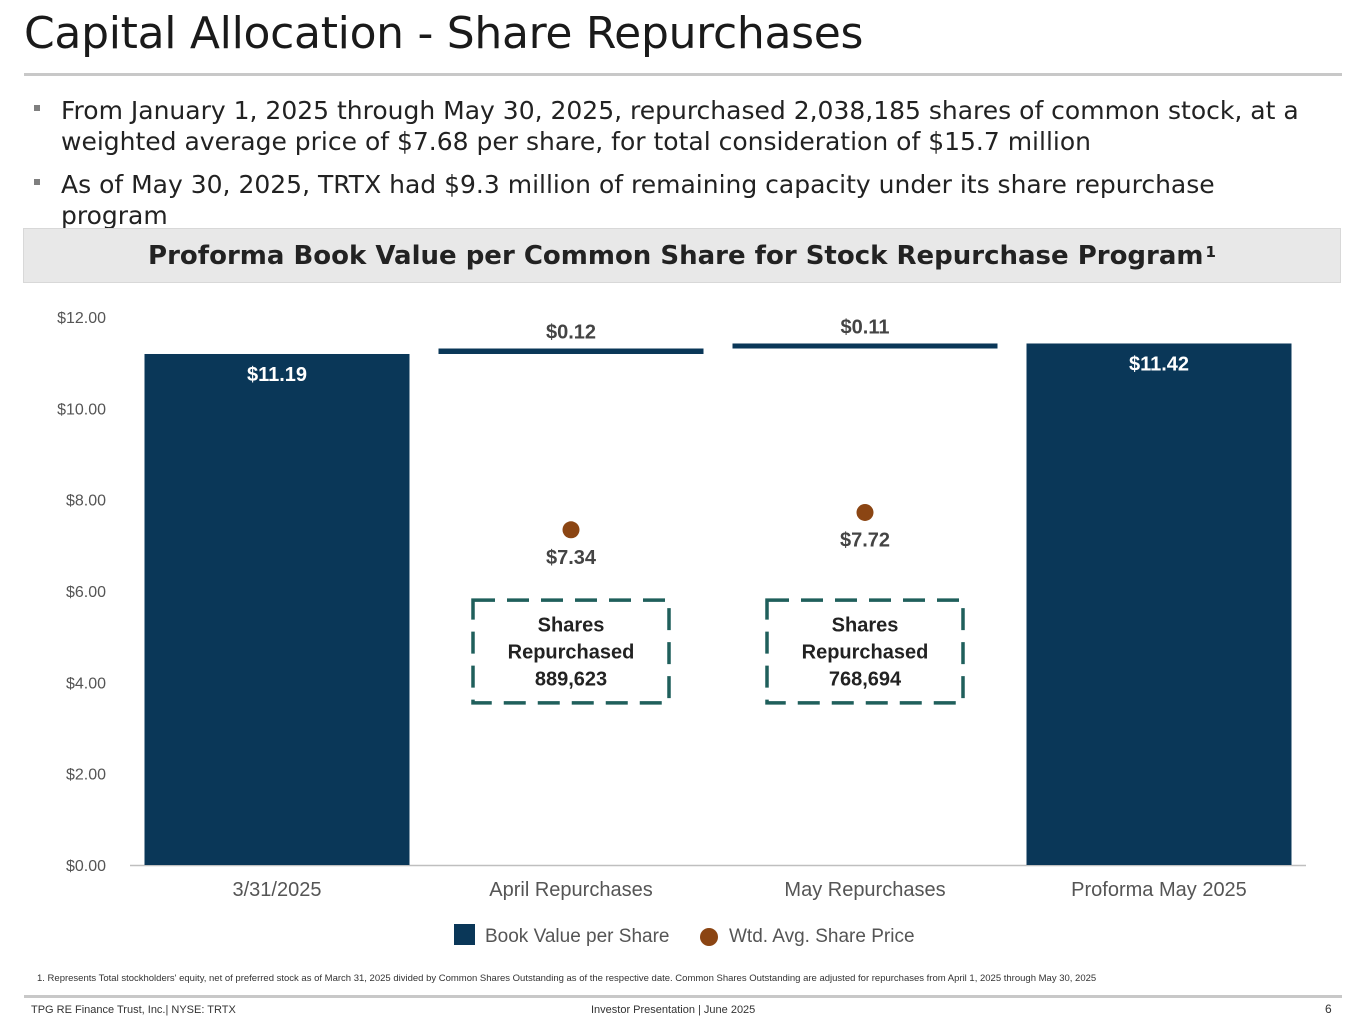  Describe the element at coordinates (1159, 364) in the screenshot. I see `bar-data-label: $11.42` at that location.